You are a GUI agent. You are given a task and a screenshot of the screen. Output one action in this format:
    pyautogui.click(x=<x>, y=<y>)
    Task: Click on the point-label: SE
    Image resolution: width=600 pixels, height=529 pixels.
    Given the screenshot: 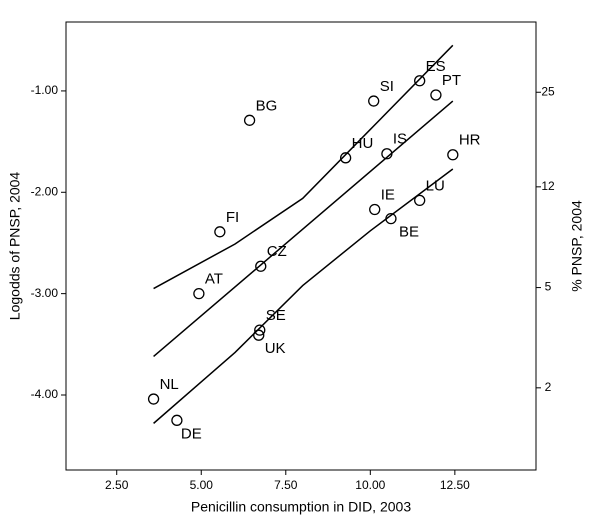 What is the action you would take?
    pyautogui.click(x=276, y=315)
    